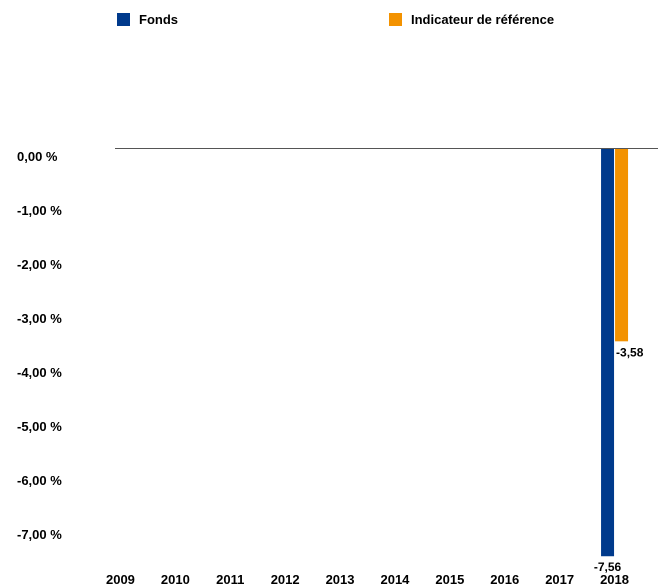 This screenshot has width=658, height=588. What do you see at coordinates (622, 245) in the screenshot?
I see `bar-indicateur-2018` at bounding box center [622, 245].